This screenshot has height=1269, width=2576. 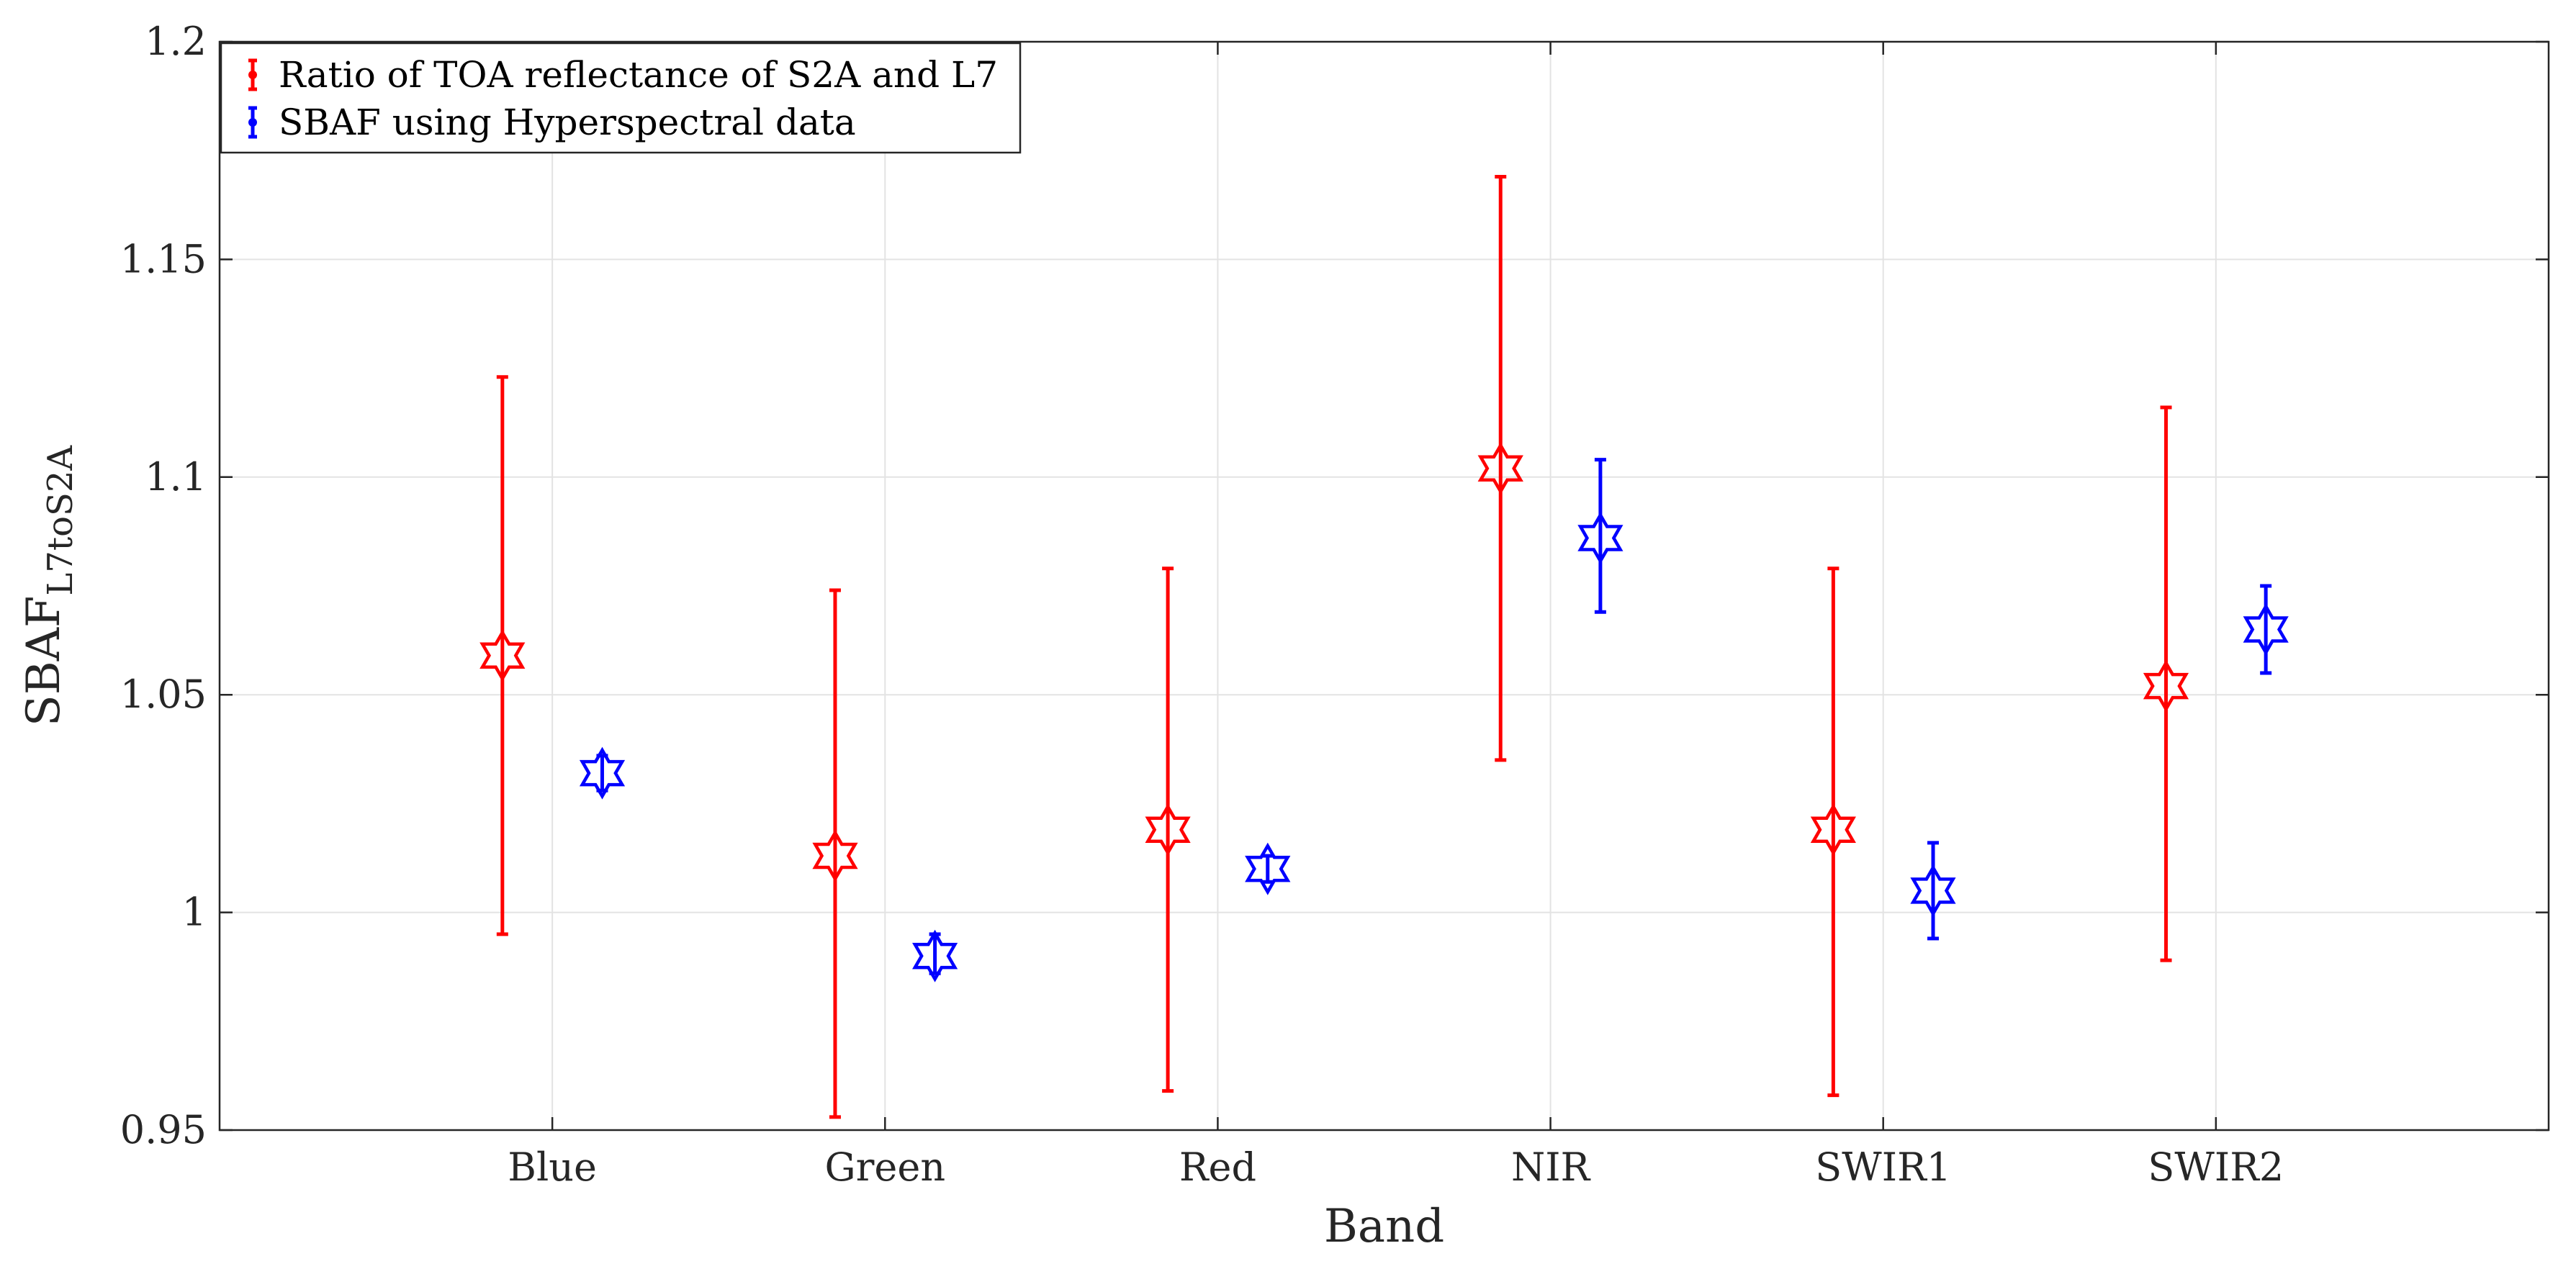 I want to click on y-axis-title-subscript: L7toS2A, so click(x=60, y=520).